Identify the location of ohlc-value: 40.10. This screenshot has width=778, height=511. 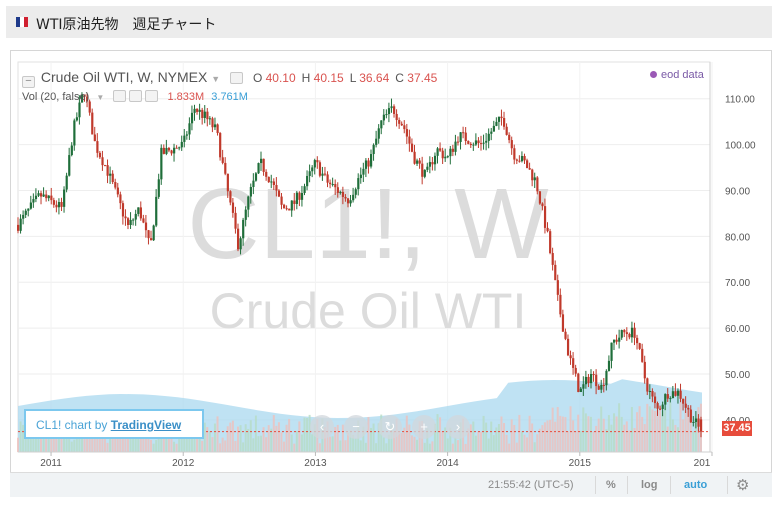
(280, 78).